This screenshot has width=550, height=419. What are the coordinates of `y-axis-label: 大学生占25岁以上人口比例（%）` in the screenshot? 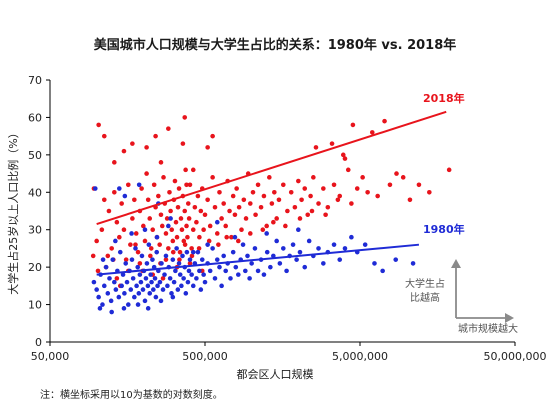 It's located at (13, 210).